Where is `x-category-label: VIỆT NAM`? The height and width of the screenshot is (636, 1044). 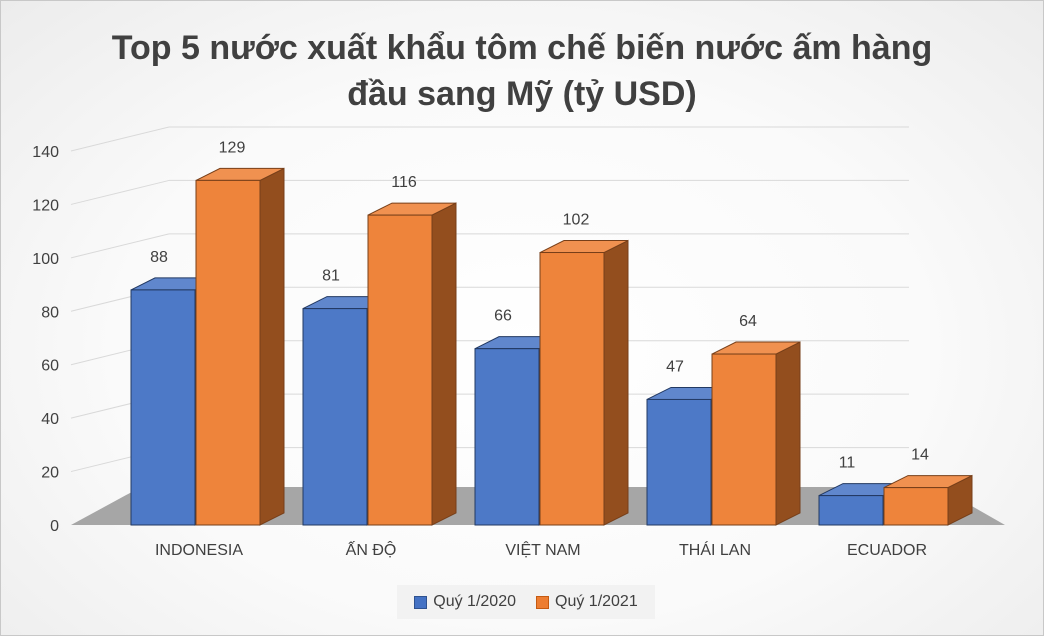
x-category-label: VIỆT NAM is located at coordinates (542, 549).